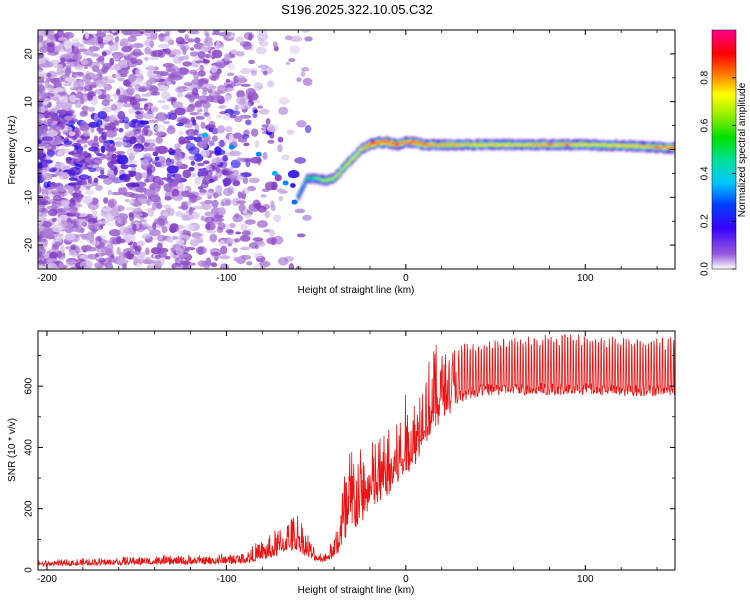  Describe the element at coordinates (29, 385) in the screenshot. I see `snr-y-tick-label: 600` at that location.